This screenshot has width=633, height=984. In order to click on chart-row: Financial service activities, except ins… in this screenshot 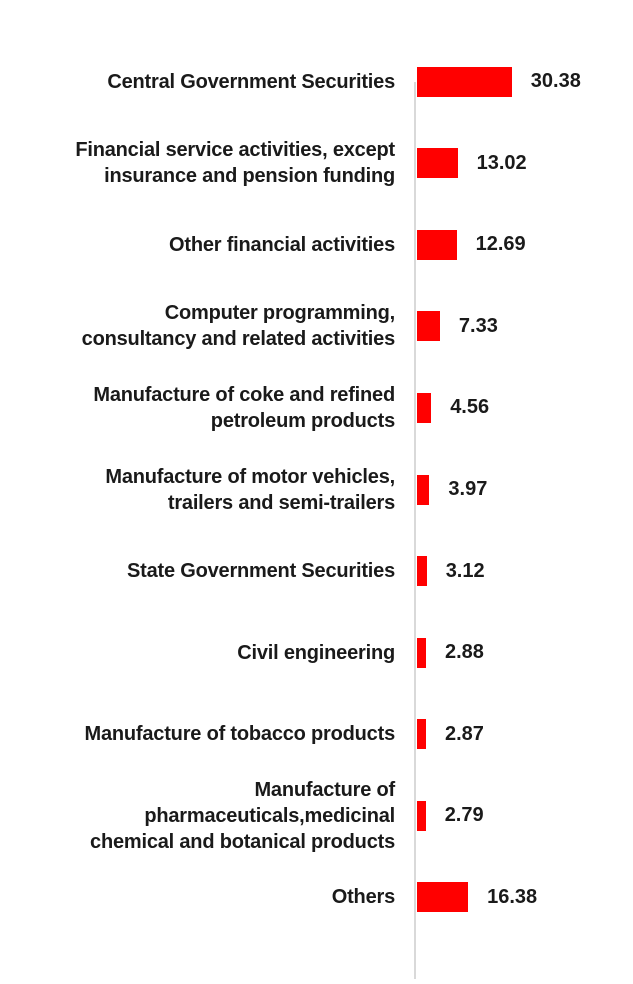, I will do `click(316, 164)`.